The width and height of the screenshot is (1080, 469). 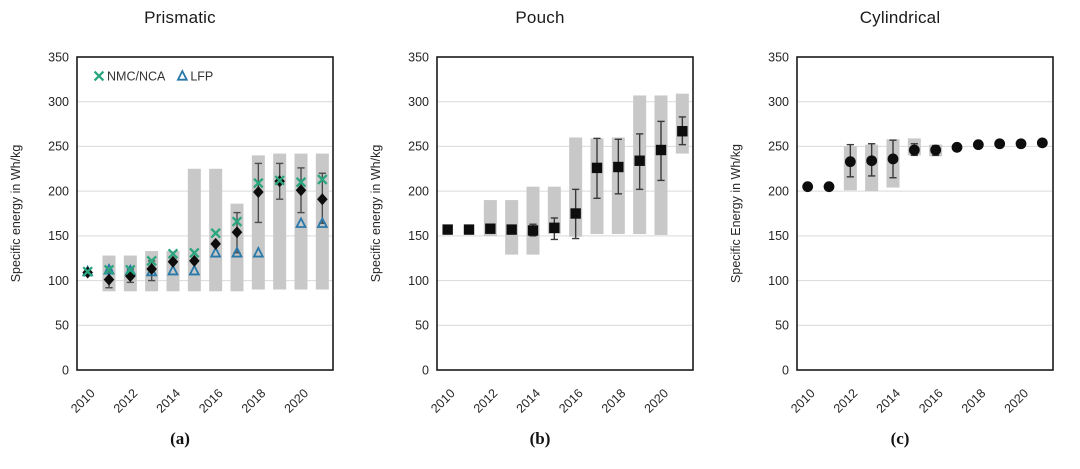 What do you see at coordinates (900, 17) in the screenshot?
I see `chart-title: Cylindrical` at bounding box center [900, 17].